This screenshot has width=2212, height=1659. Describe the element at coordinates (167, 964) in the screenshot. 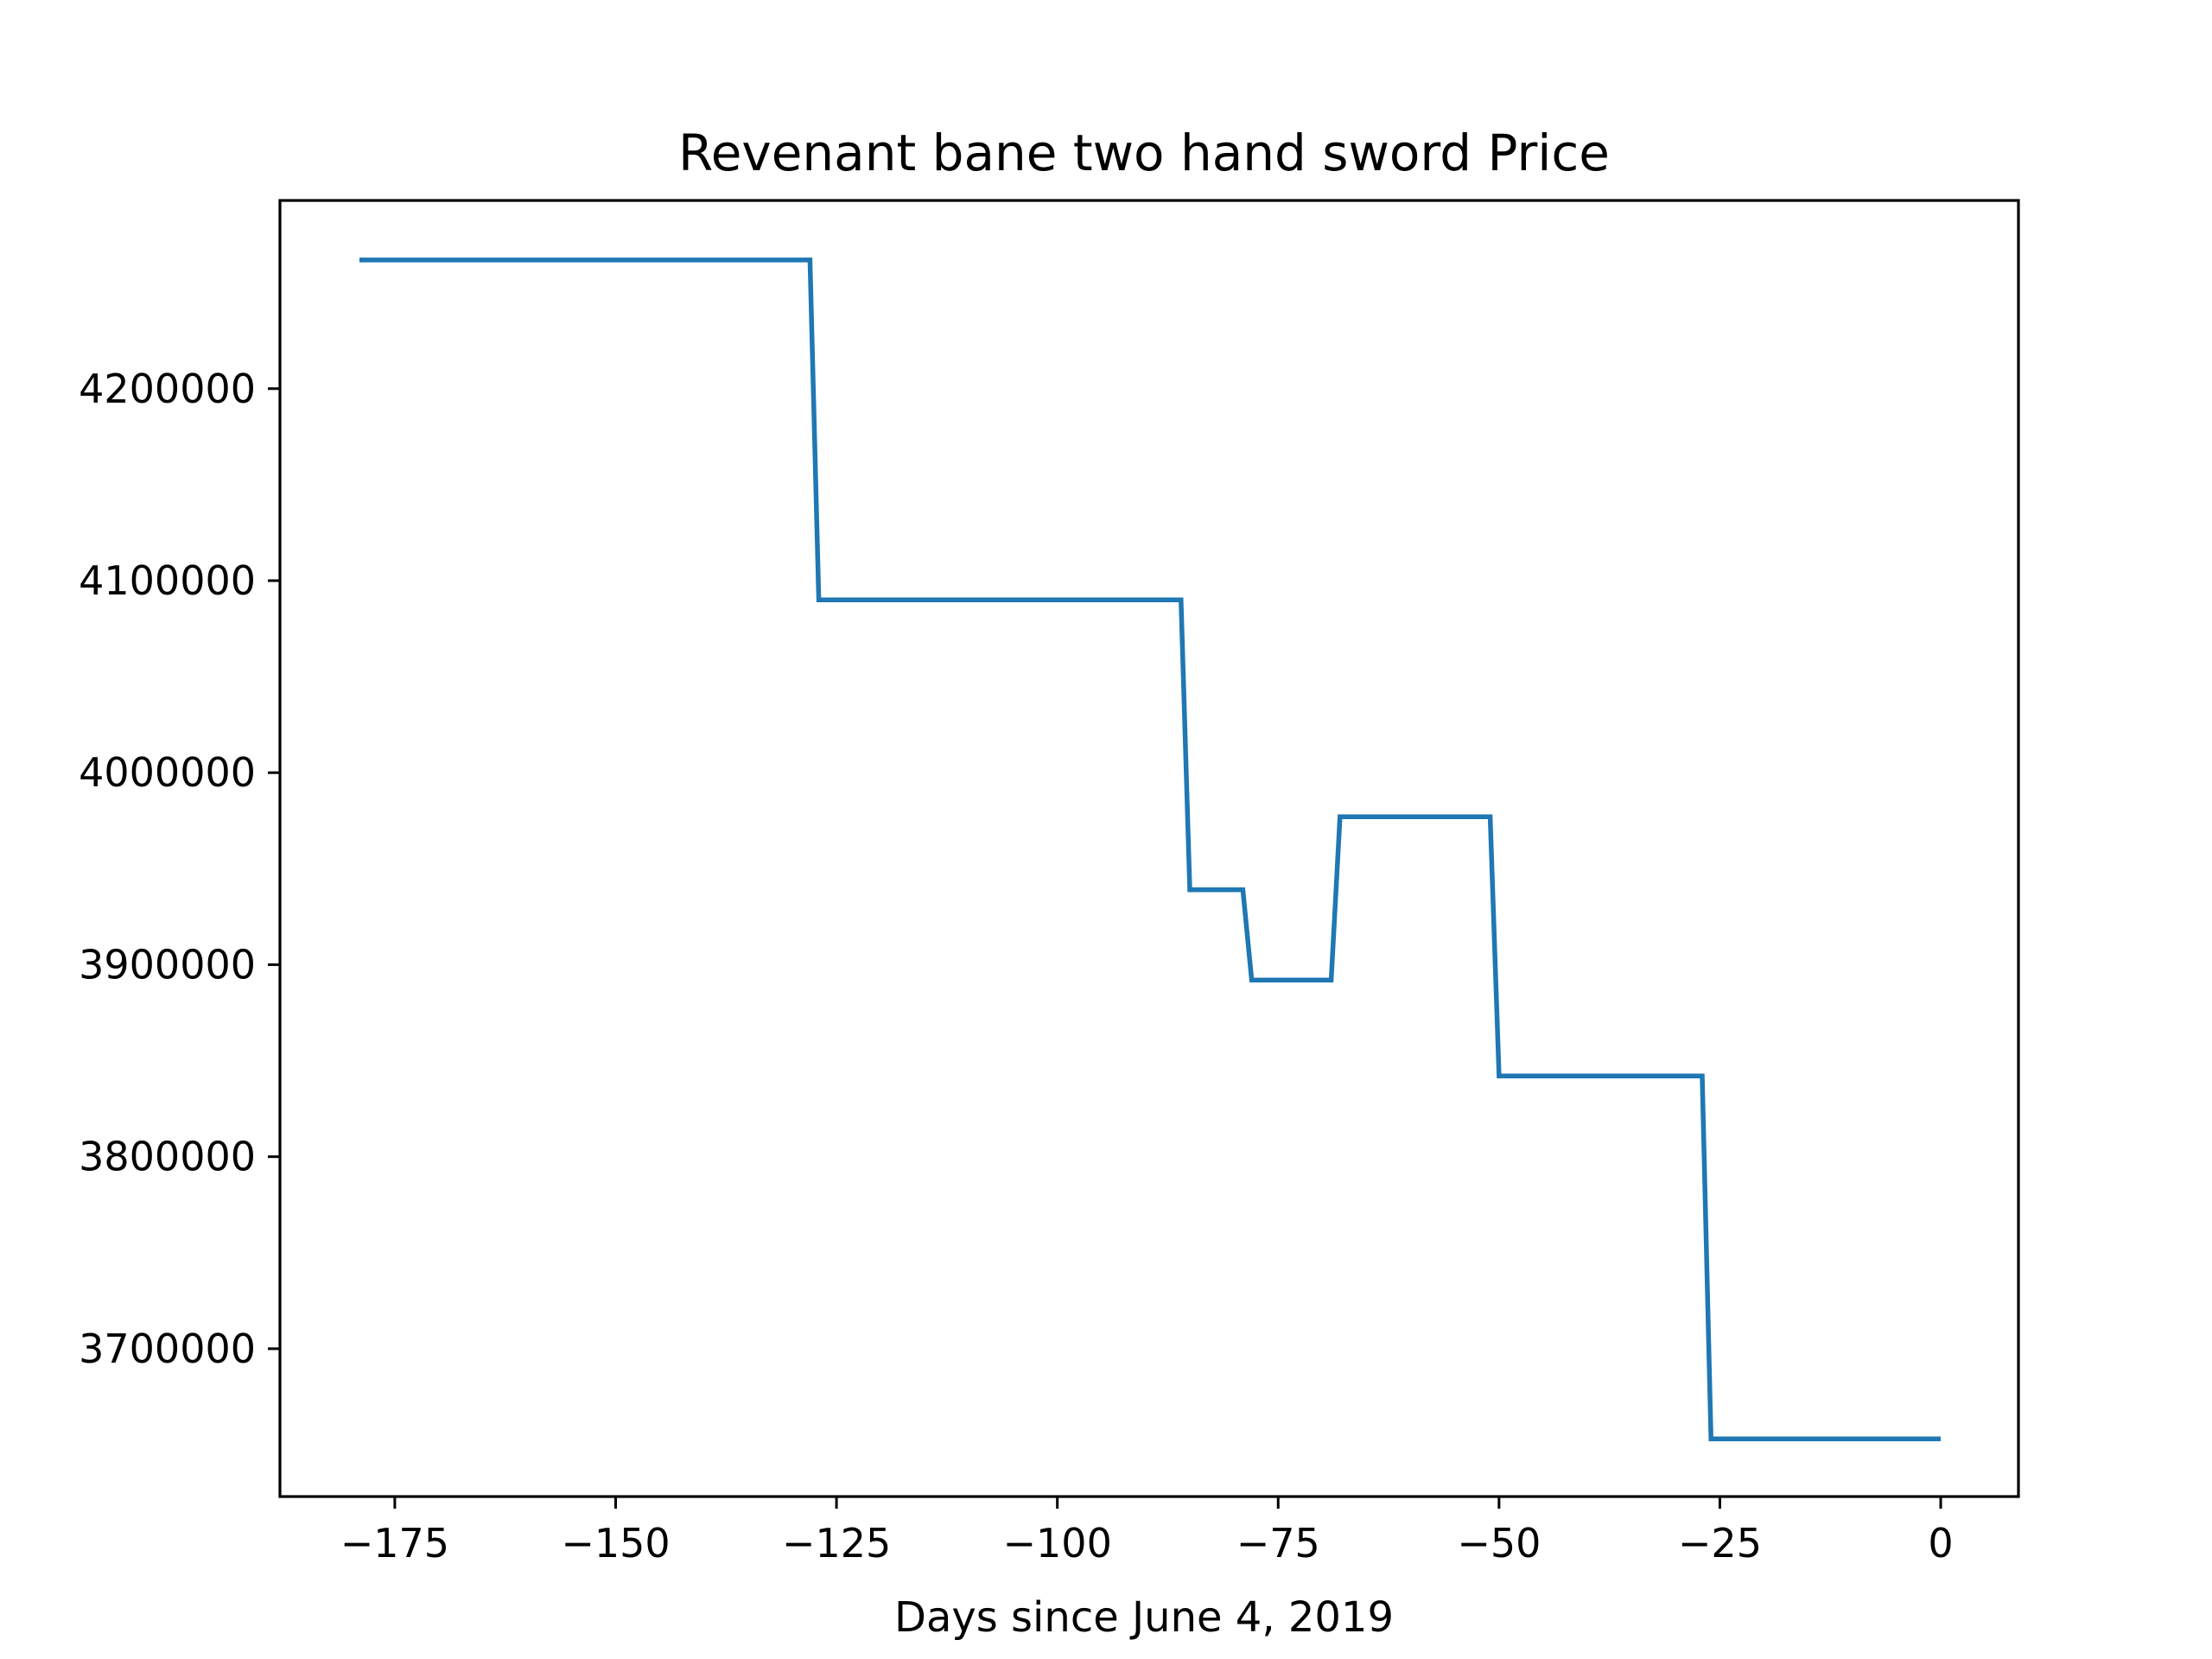

I see `y-tick-label: 3900000` at that location.